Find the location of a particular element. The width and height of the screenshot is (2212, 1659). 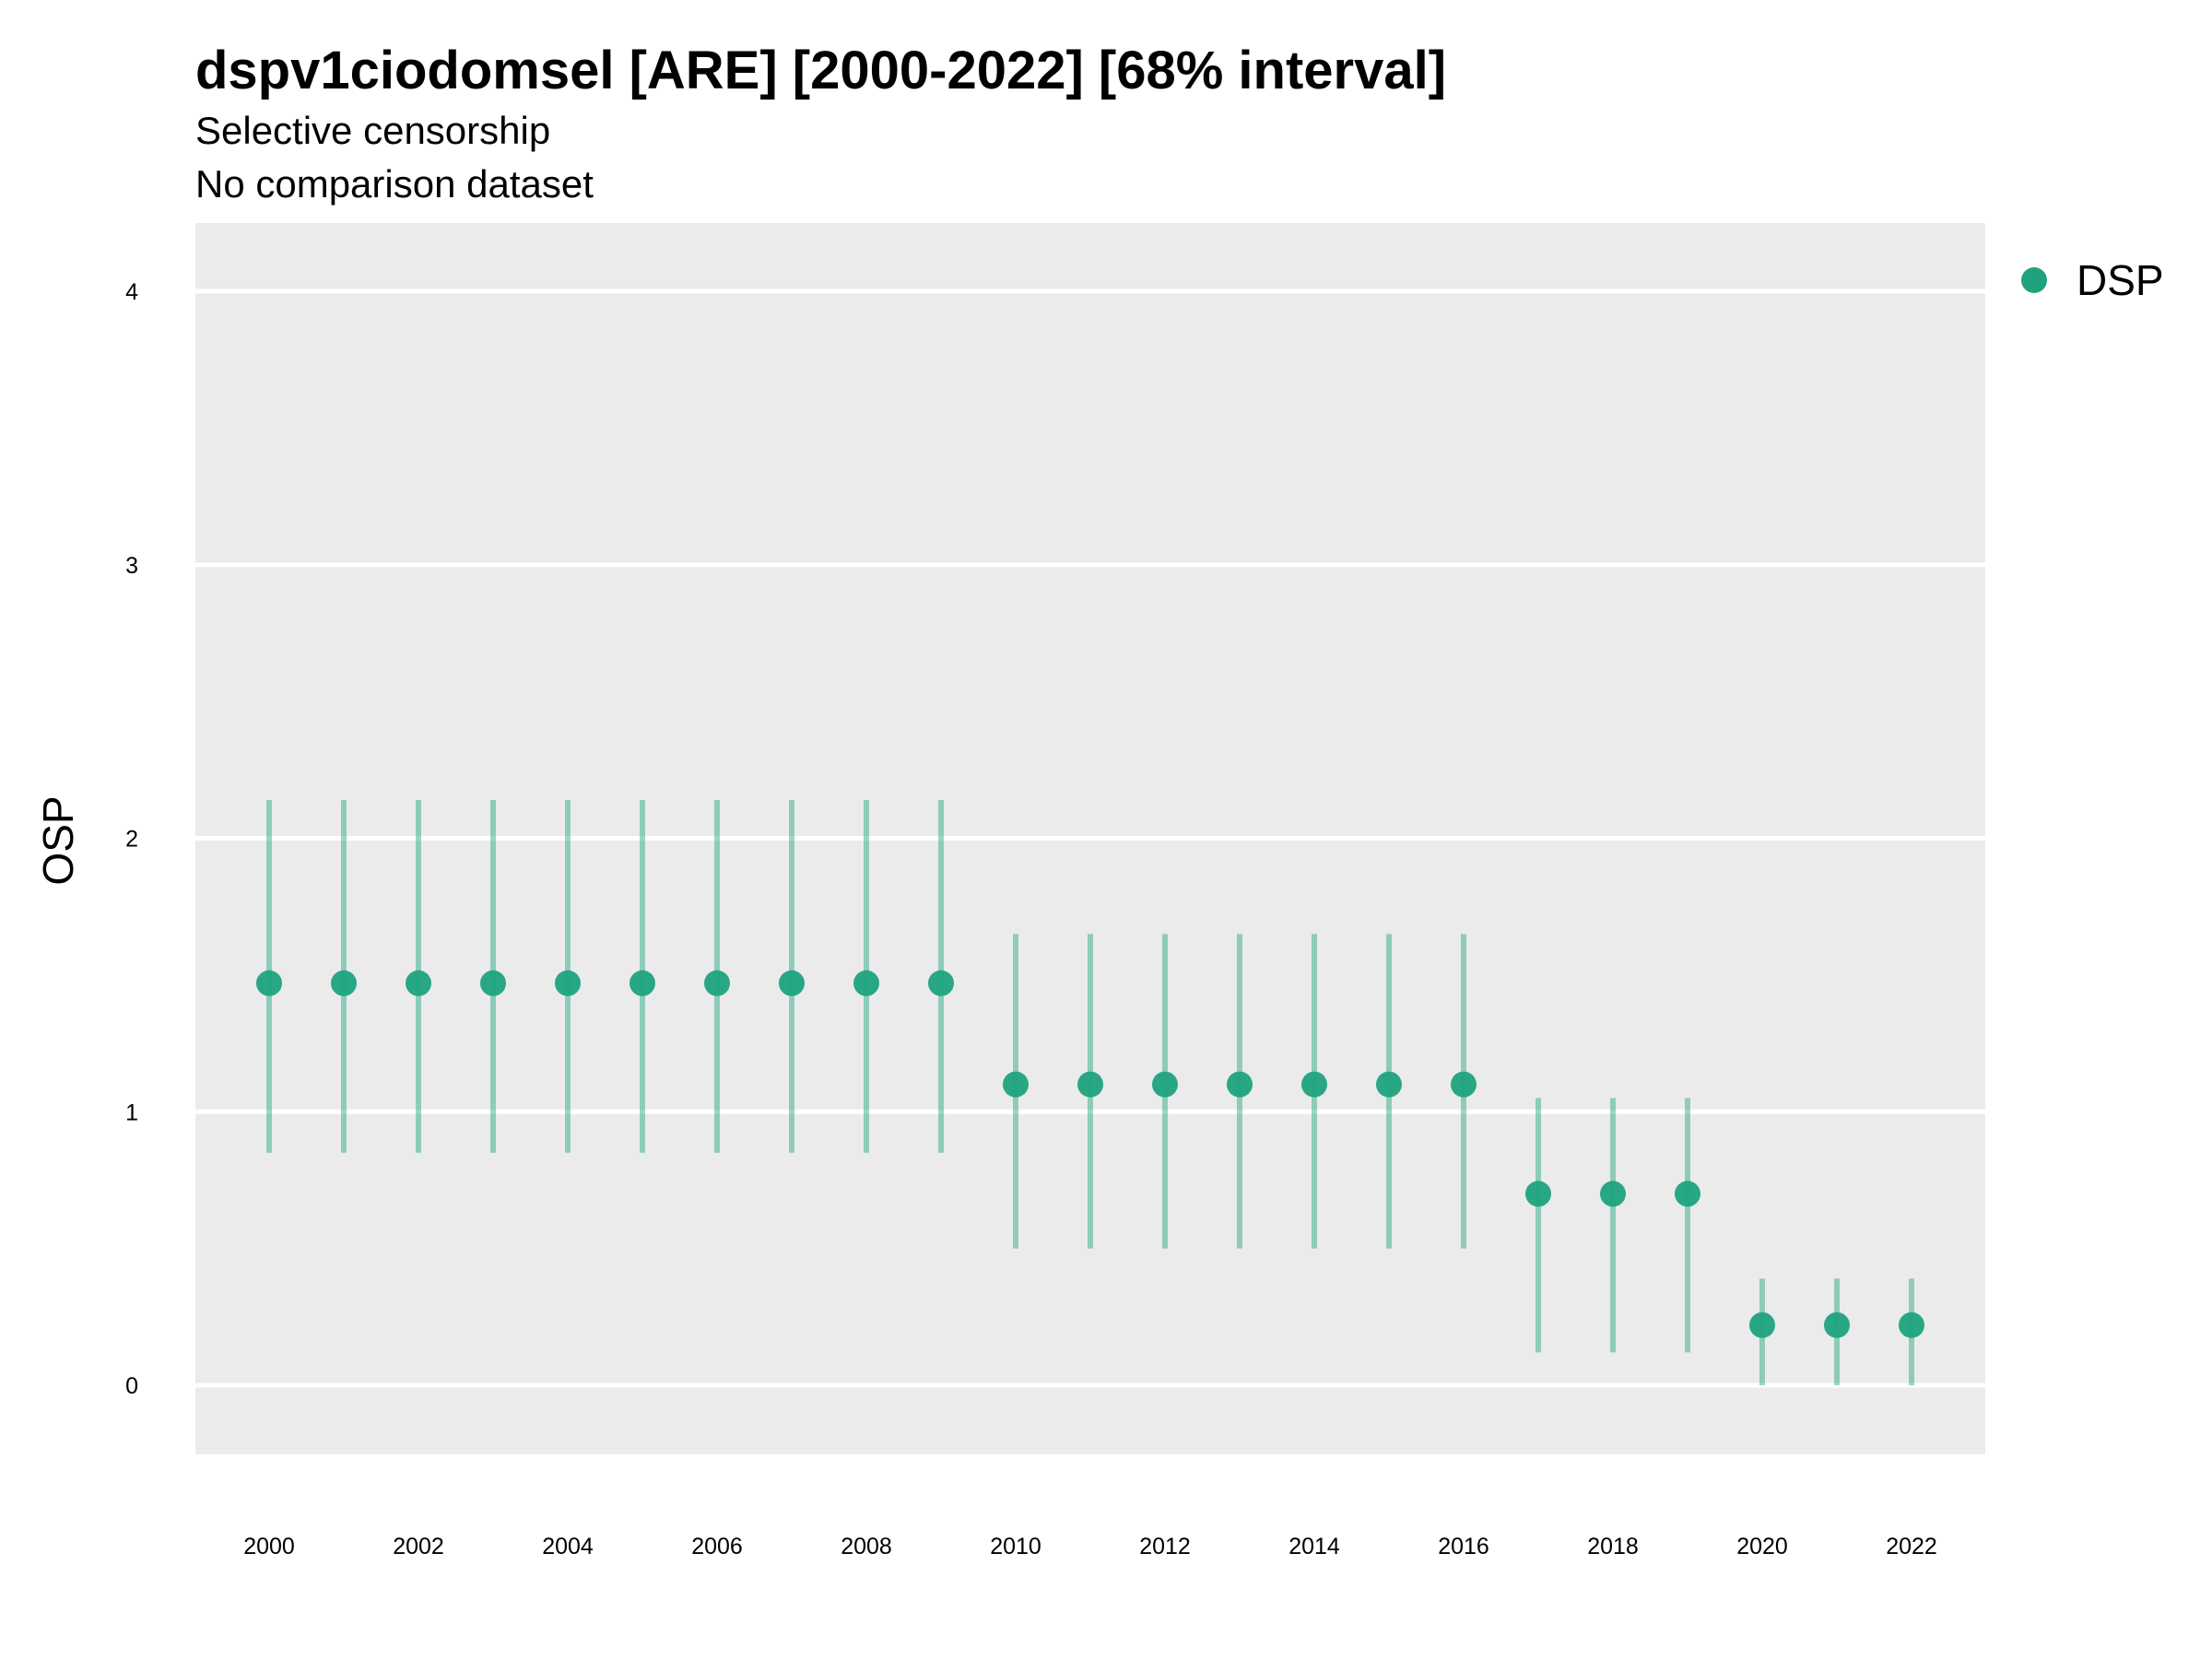

data-point-2018 is located at coordinates (1613, 1194).